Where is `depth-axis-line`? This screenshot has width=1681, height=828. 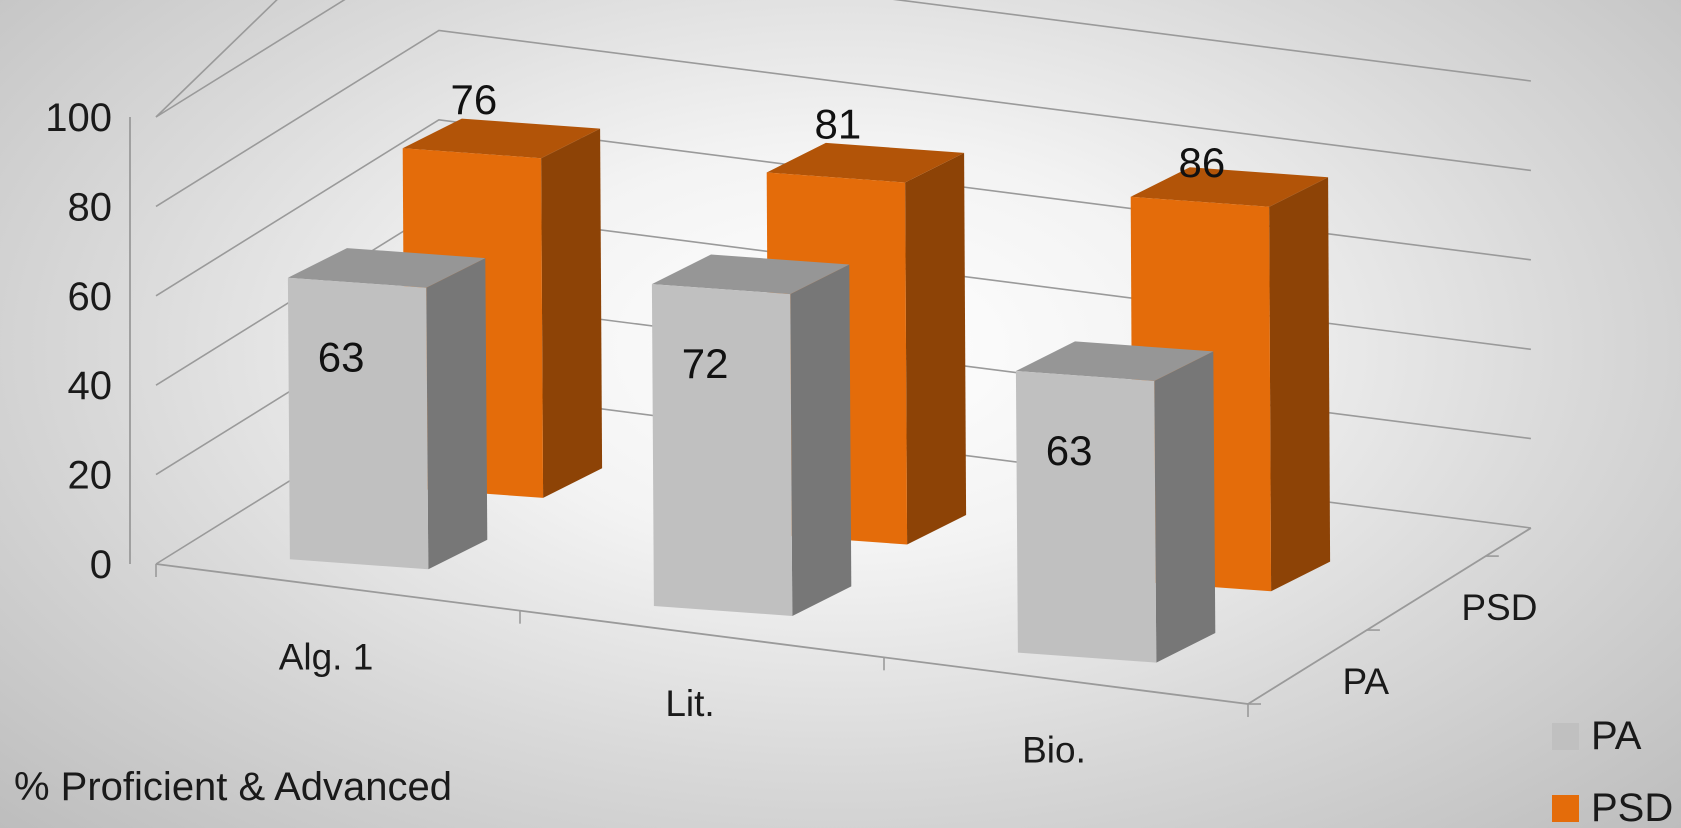
depth-axis-line is located at coordinates (1389, 616).